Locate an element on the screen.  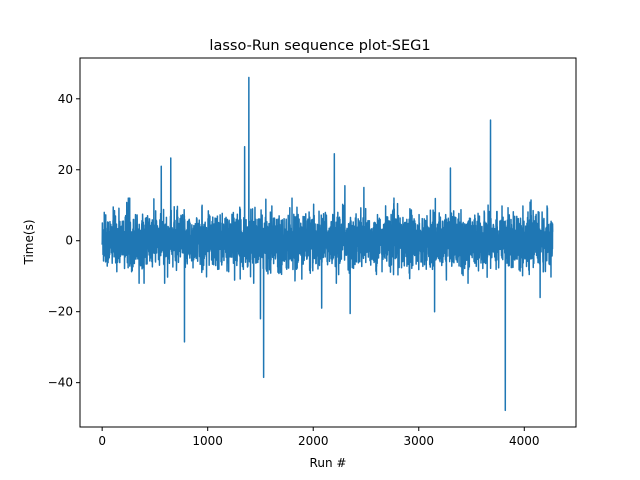
x-tick-label: 4000 is located at coordinates (524, 441).